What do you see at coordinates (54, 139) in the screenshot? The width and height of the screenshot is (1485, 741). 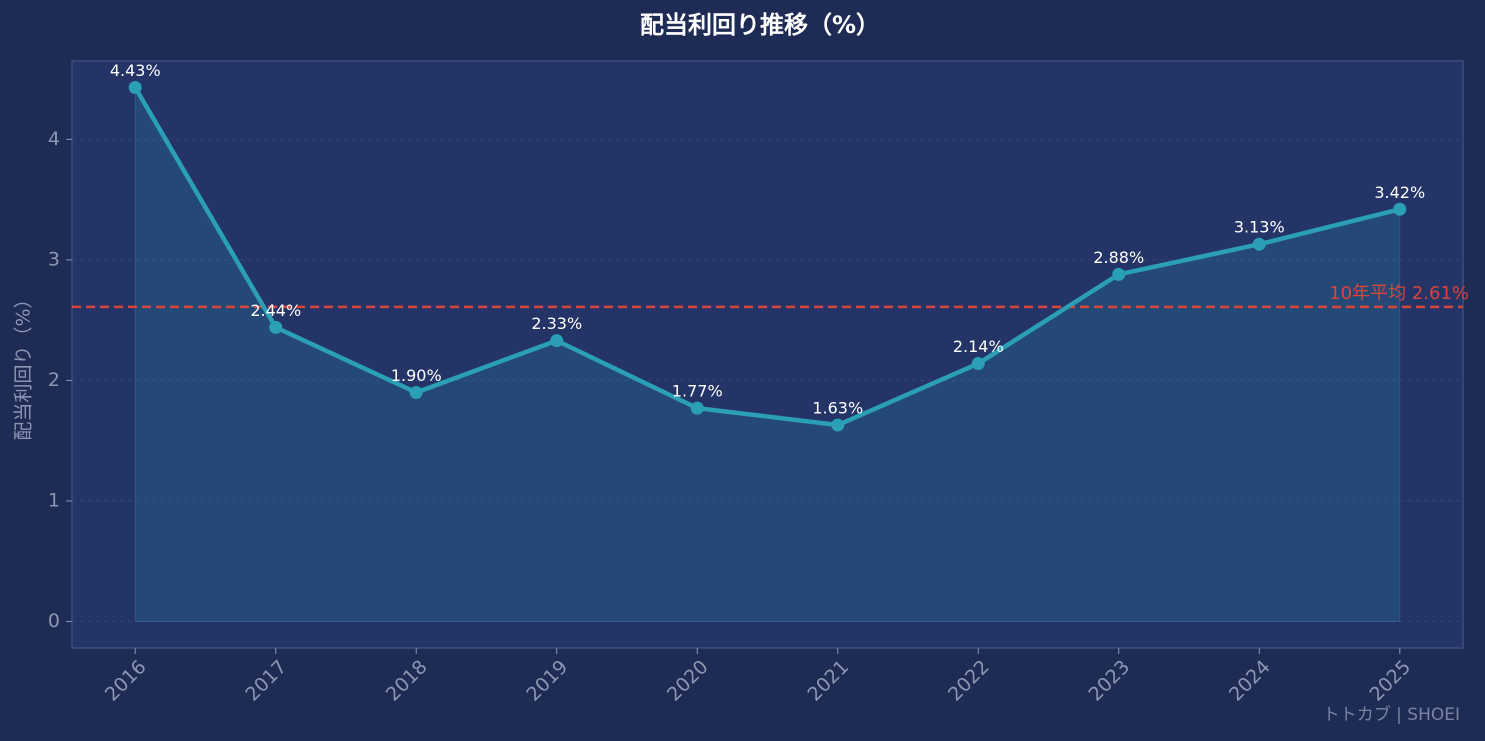 I see `y-tick-label: 4` at bounding box center [54, 139].